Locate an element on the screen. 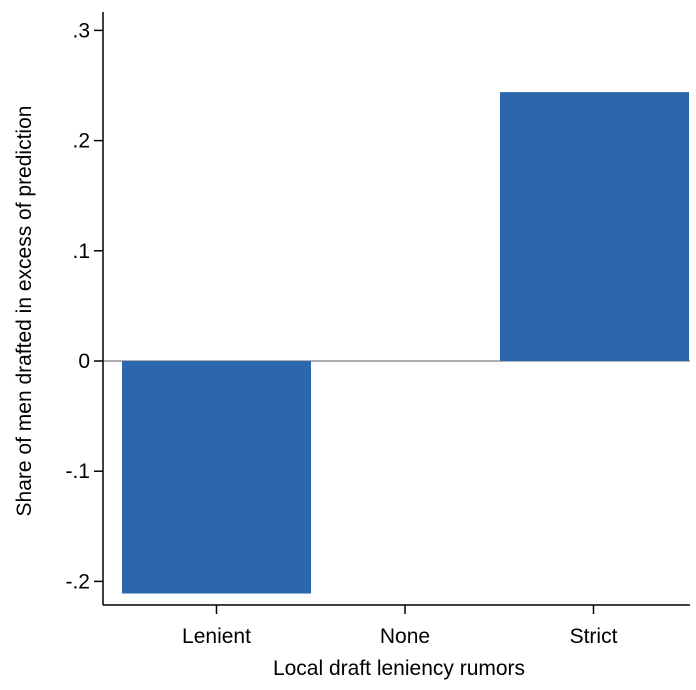  y-tick-label: -.2 is located at coordinates (77, 581).